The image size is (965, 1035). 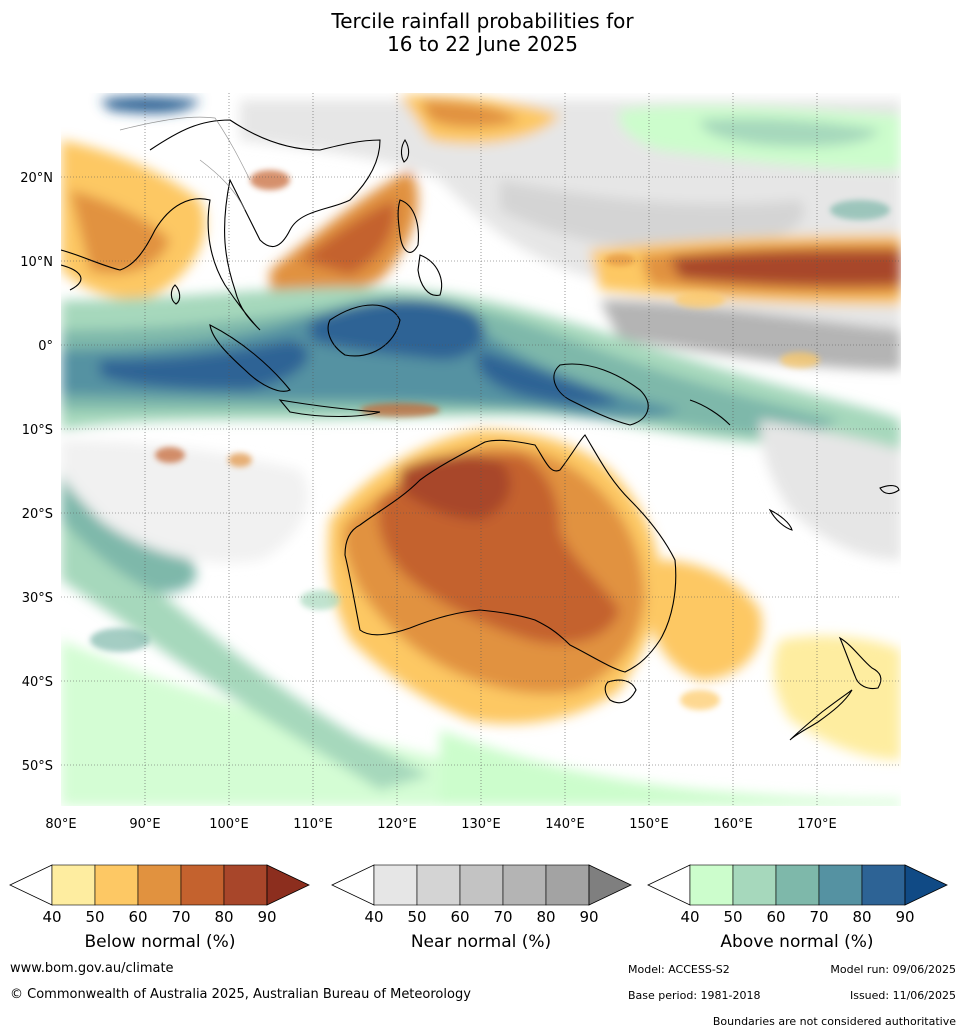 I want to click on colorbar-above-tick-label: 50, so click(x=732, y=917).